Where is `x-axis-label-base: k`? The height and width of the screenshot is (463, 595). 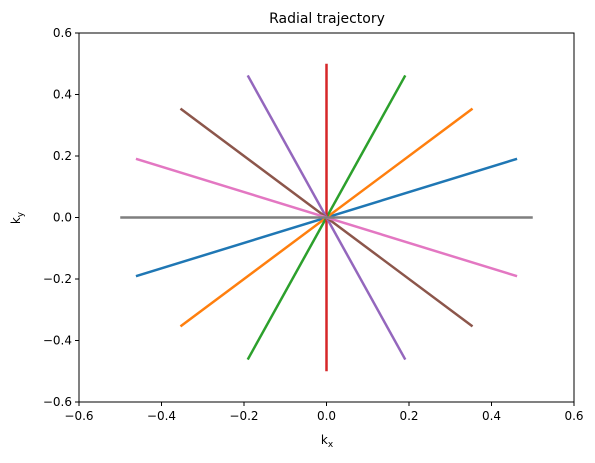 x-axis-label-base: k is located at coordinates (324, 440).